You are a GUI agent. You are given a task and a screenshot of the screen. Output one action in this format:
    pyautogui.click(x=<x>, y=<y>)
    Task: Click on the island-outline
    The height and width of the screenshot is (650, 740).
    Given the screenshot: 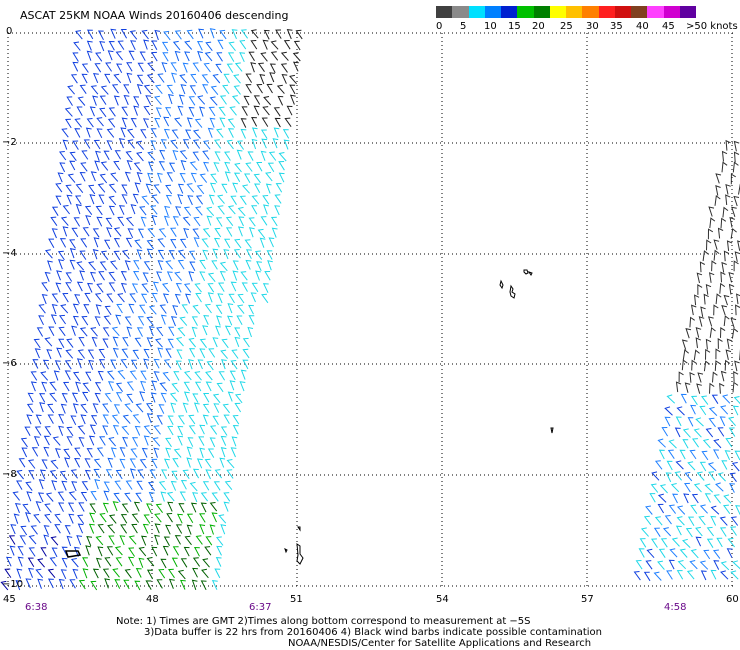 What is the action you would take?
    pyautogui.click(x=73, y=554)
    